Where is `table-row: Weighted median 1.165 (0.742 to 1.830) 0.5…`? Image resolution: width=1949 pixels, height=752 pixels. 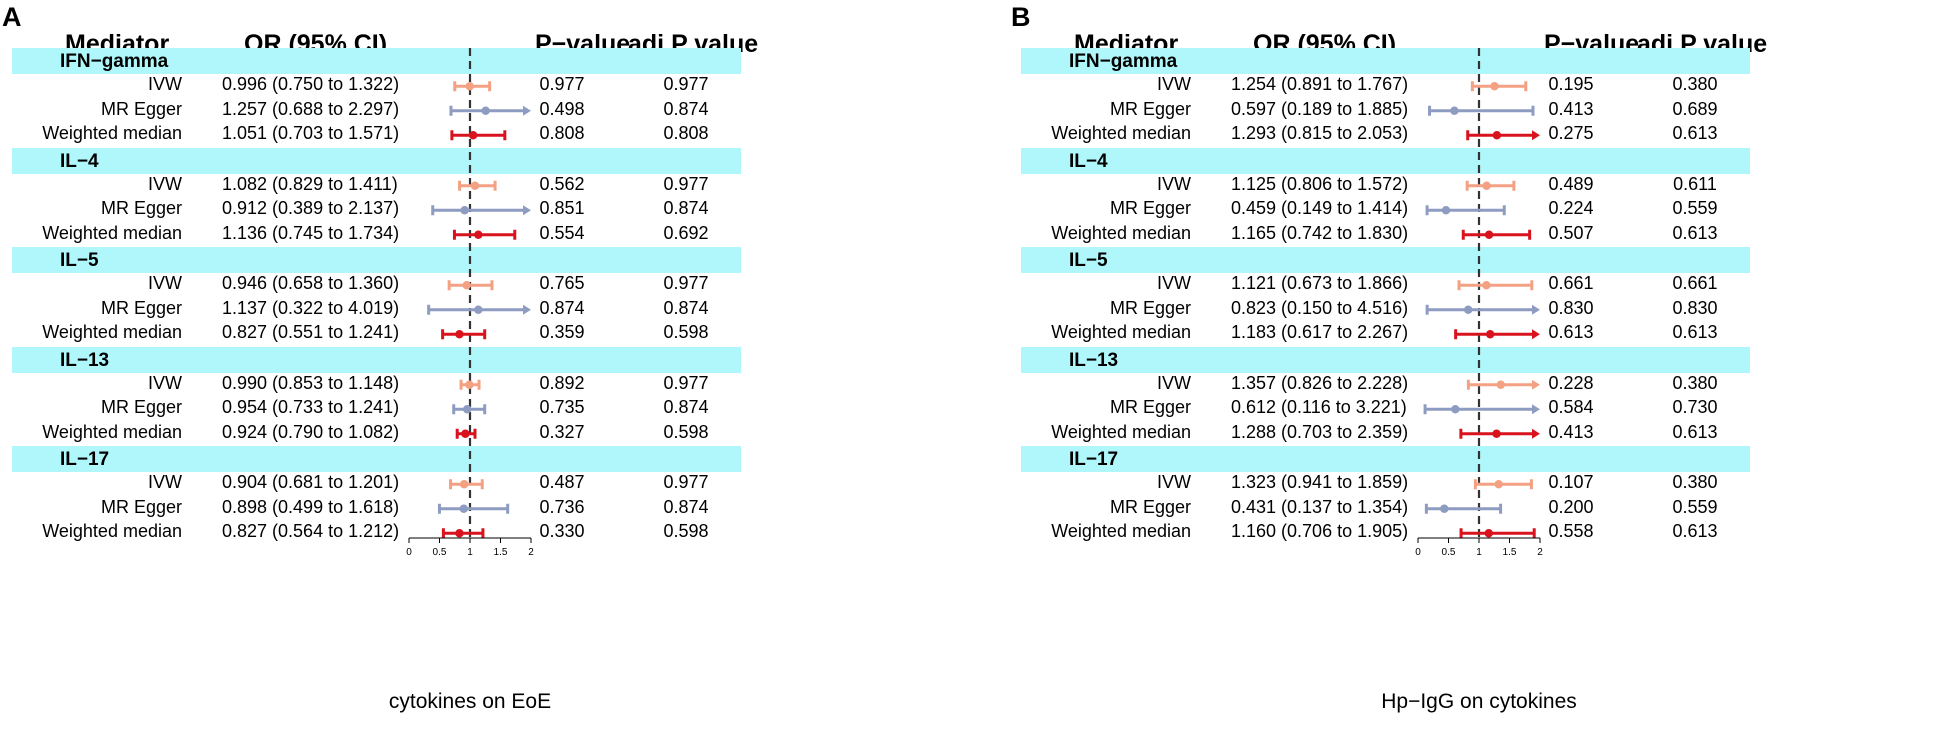
table-row: Weighted median 1.165 (0.742 to 1.830) 0.5… is located at coordinates (1379, 234).